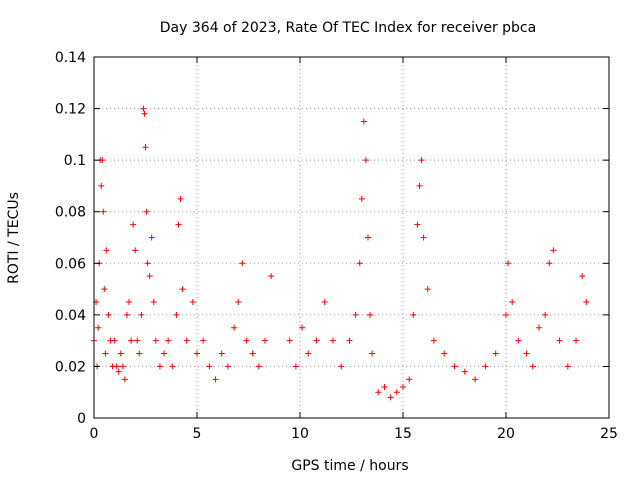 Image resolution: width=640 pixels, height=480 pixels. What do you see at coordinates (300, 434) in the screenshot?
I see `x-tick-label: 10` at bounding box center [300, 434].